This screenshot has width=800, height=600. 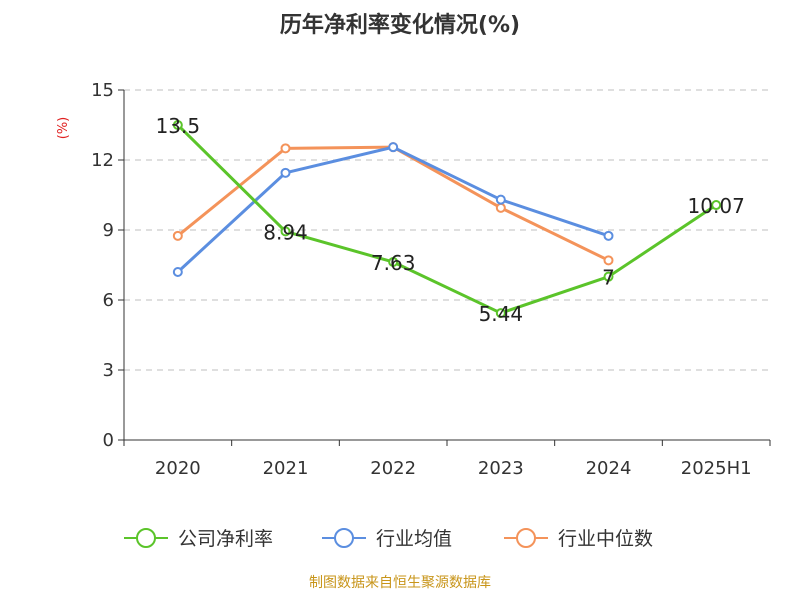 What do you see at coordinates (400, 583) in the screenshot?
I see `source-note: 制图数据来自恒生聚源数据库` at bounding box center [400, 583].